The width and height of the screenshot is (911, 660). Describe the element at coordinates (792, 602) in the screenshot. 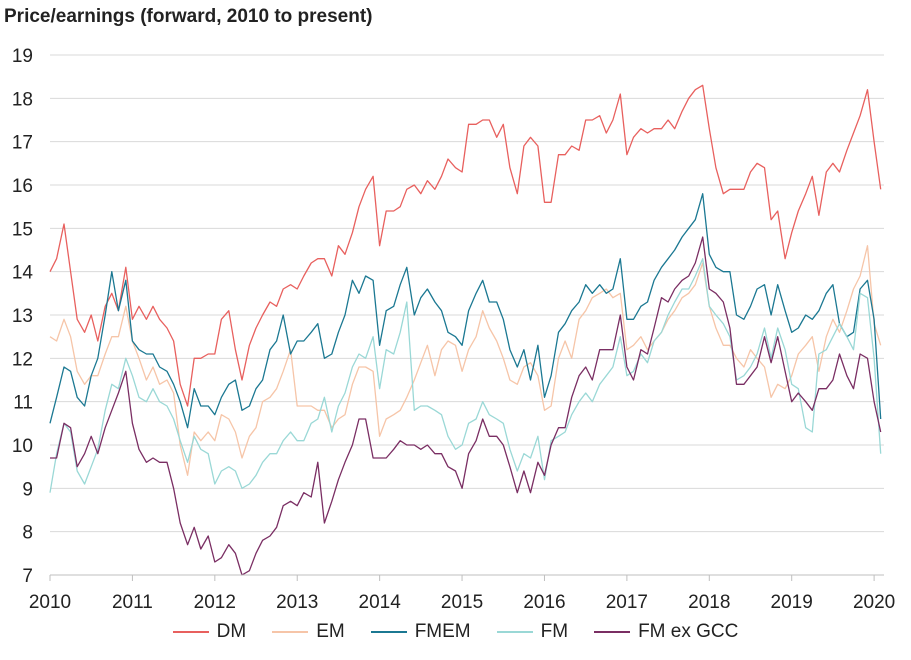

I see `x-tick-label: 2019` at that location.